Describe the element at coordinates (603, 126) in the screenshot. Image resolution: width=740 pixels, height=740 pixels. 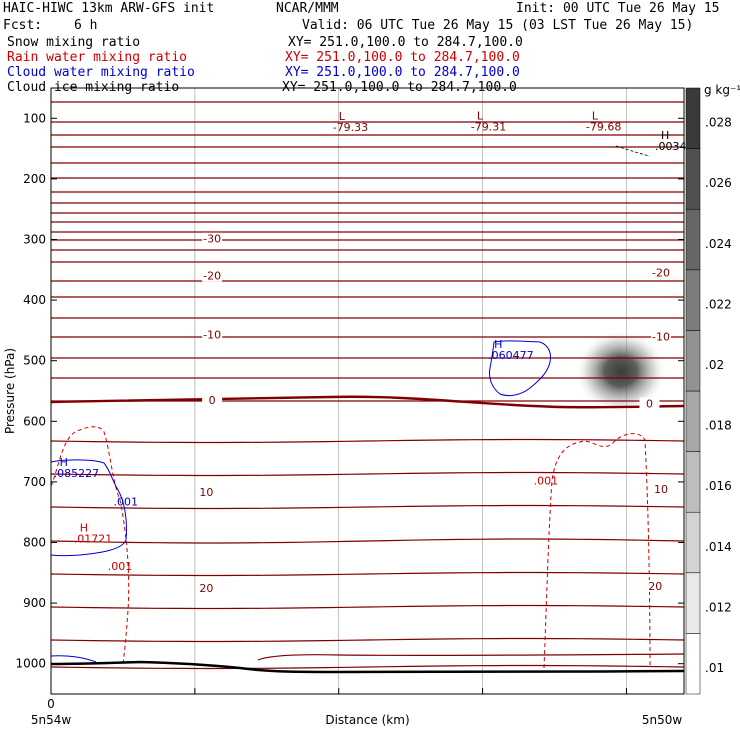
I see `extremum-value: -79.68` at that location.